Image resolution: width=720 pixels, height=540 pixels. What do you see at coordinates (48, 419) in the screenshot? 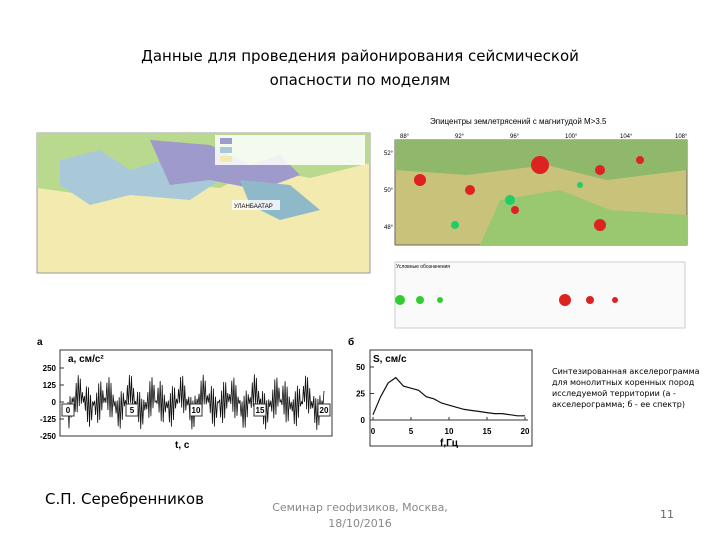
I see `label: -125` at bounding box center [48, 419].